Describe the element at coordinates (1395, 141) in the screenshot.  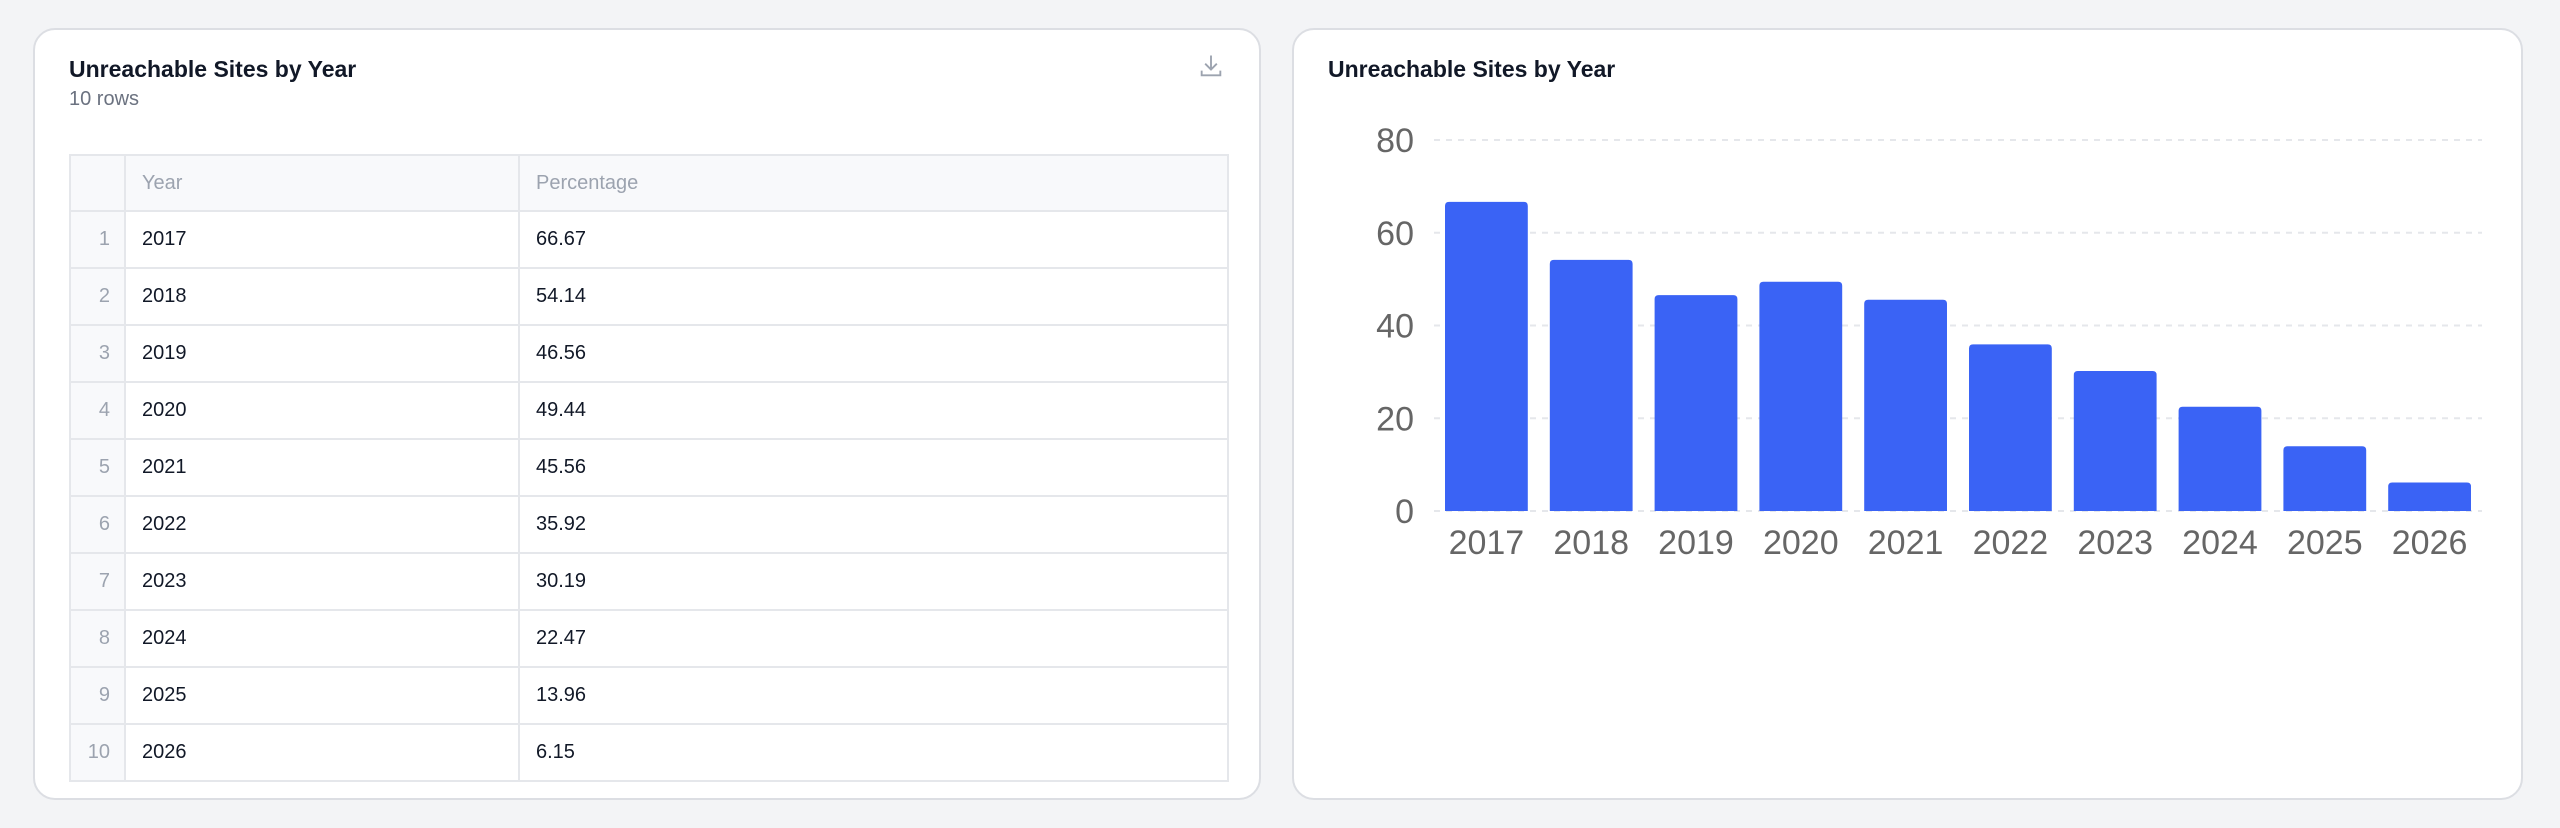
I see `y-tick-label: 80` at that location.